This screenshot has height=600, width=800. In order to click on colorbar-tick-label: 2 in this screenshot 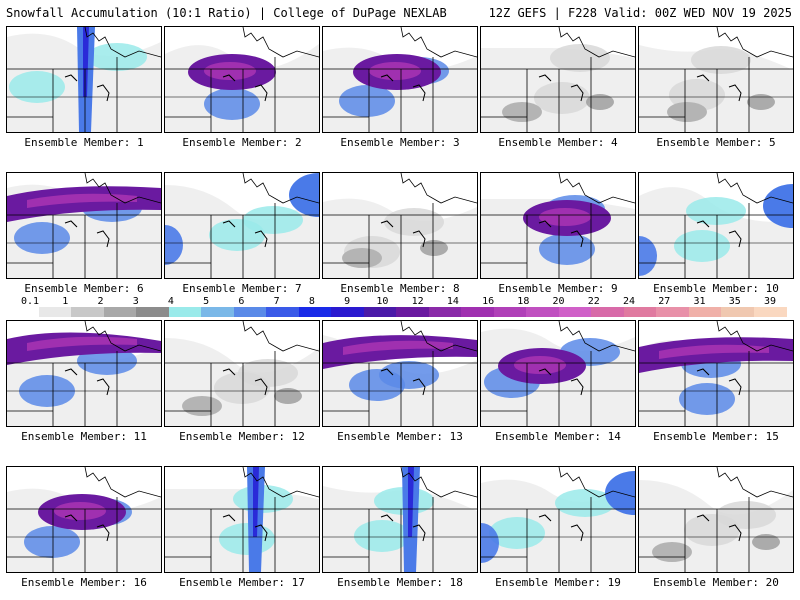, I will do `click(100, 301)`.